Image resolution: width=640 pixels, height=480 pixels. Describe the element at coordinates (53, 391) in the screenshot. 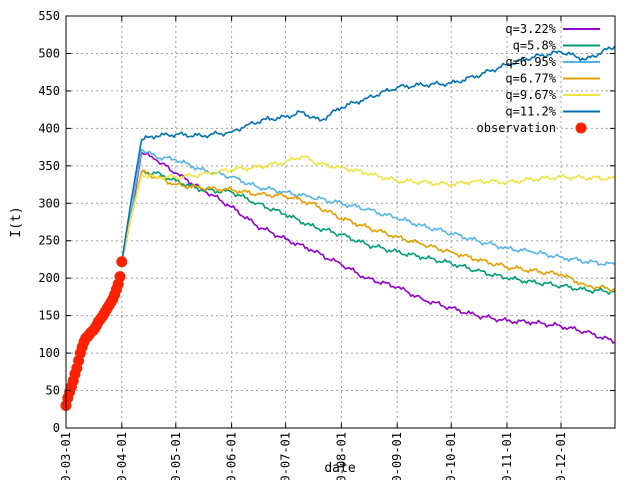

I see `y-tick-label: 50` at that location.